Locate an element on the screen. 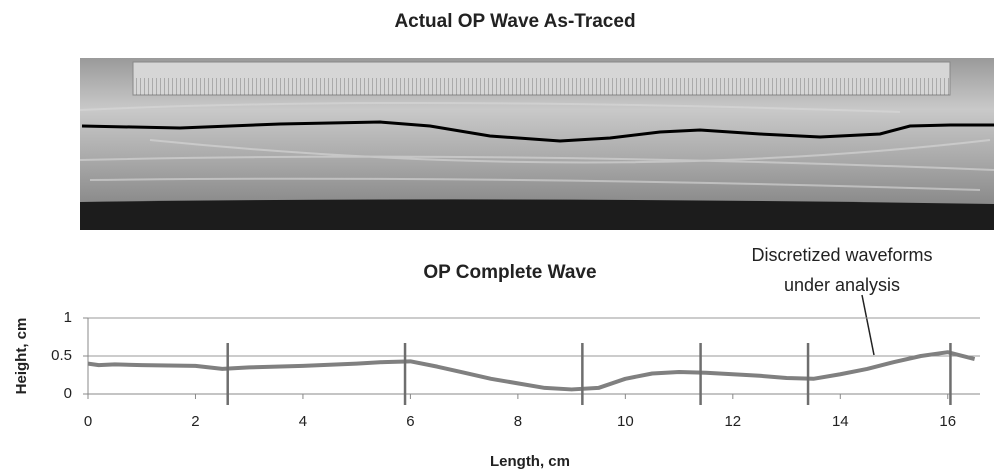 The height and width of the screenshot is (474, 994). y-tick-label: 1 is located at coordinates (68, 317).